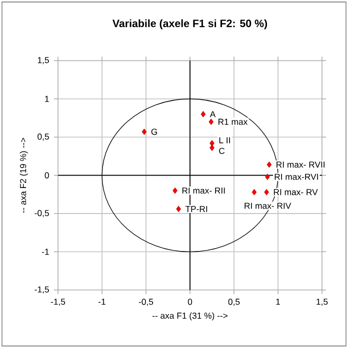  Describe the element at coordinates (45, 251) in the screenshot. I see `y-tick-label: -1` at that location.